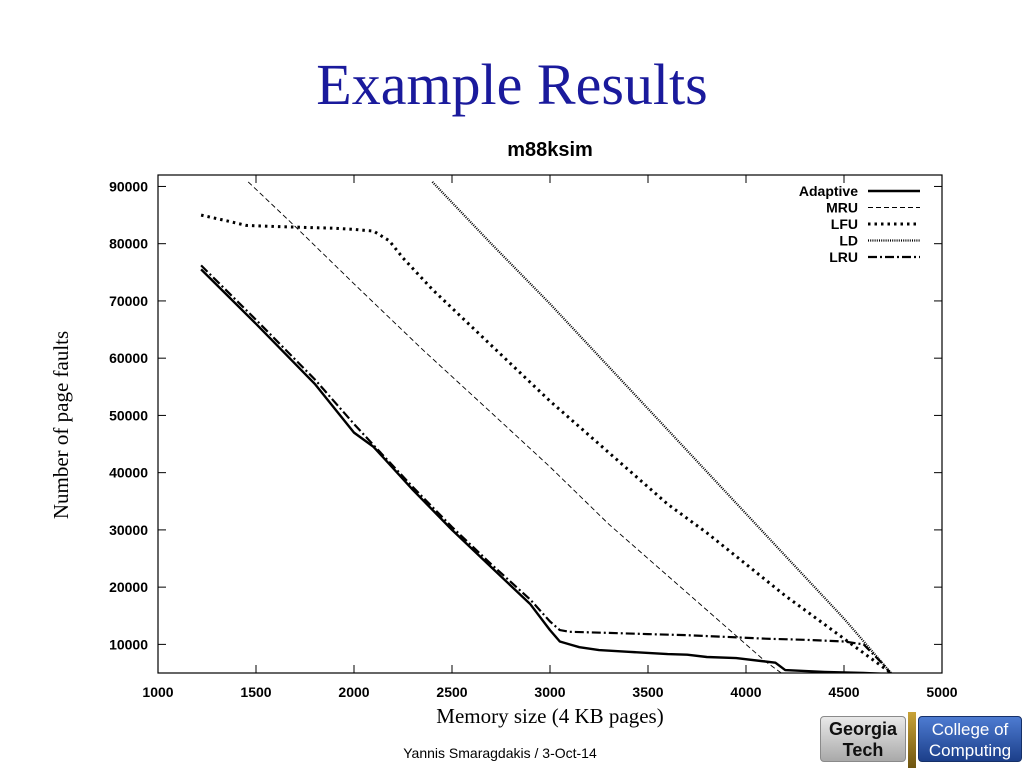 This screenshot has height=768, width=1024. Describe the element at coordinates (128, 186) in the screenshot. I see `y-tick-label: 90000` at that location.